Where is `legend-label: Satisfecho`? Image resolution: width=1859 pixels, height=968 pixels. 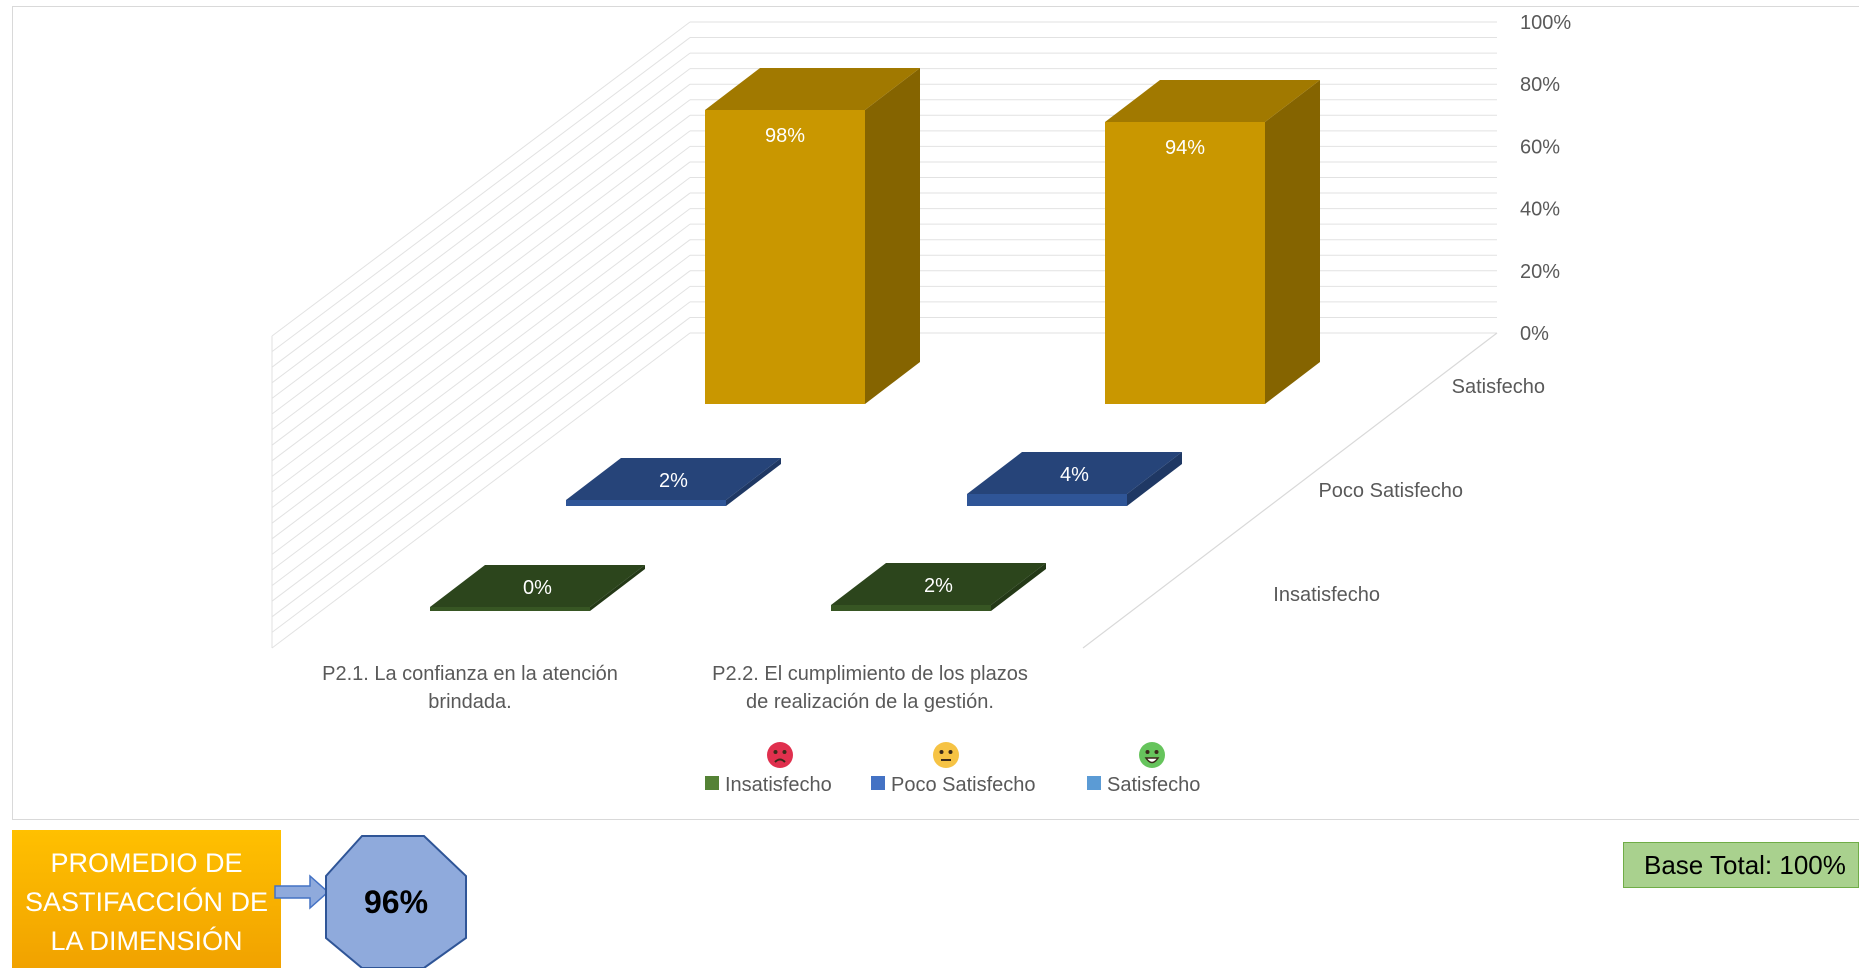
legend-label: Satisfecho is located at coordinates (1153, 785).